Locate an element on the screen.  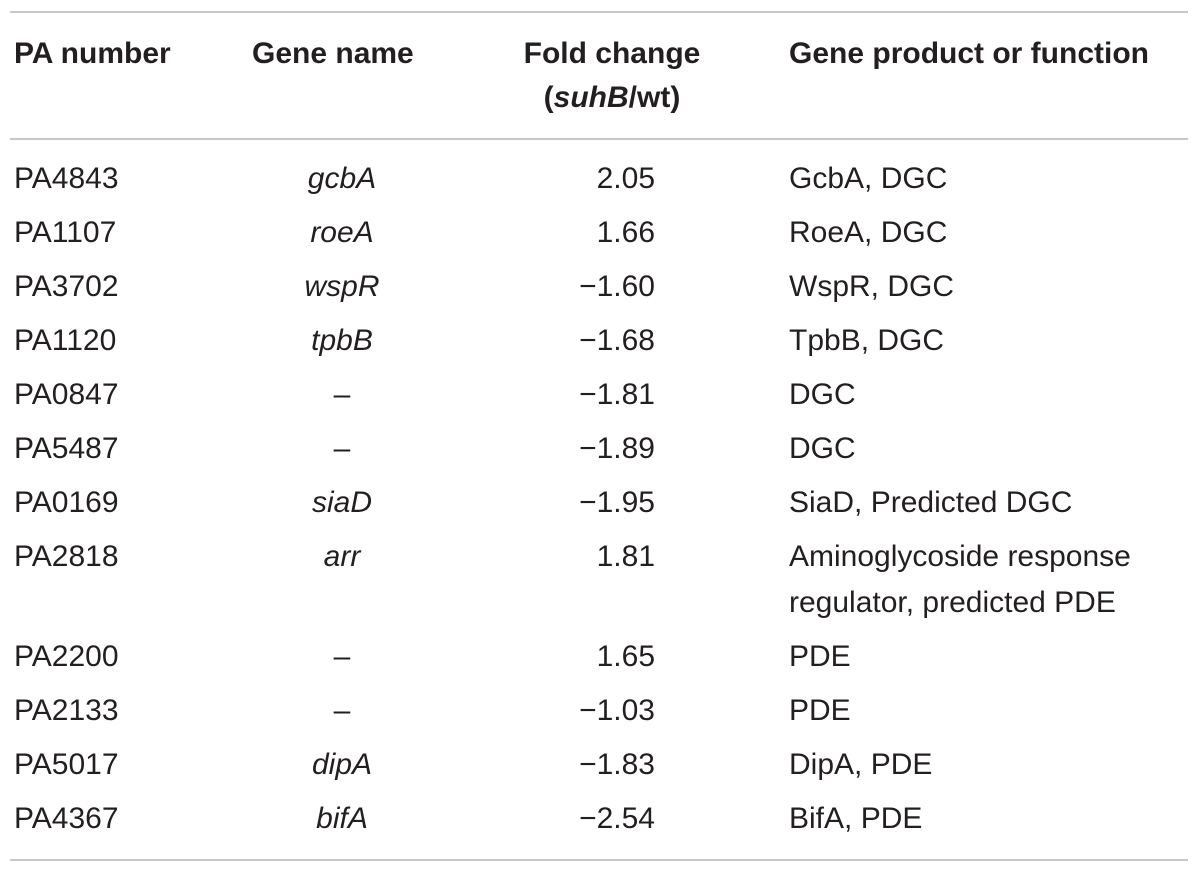
table-row: PA3702 wspR −1.60 WspR, DGC is located at coordinates (600, 287).